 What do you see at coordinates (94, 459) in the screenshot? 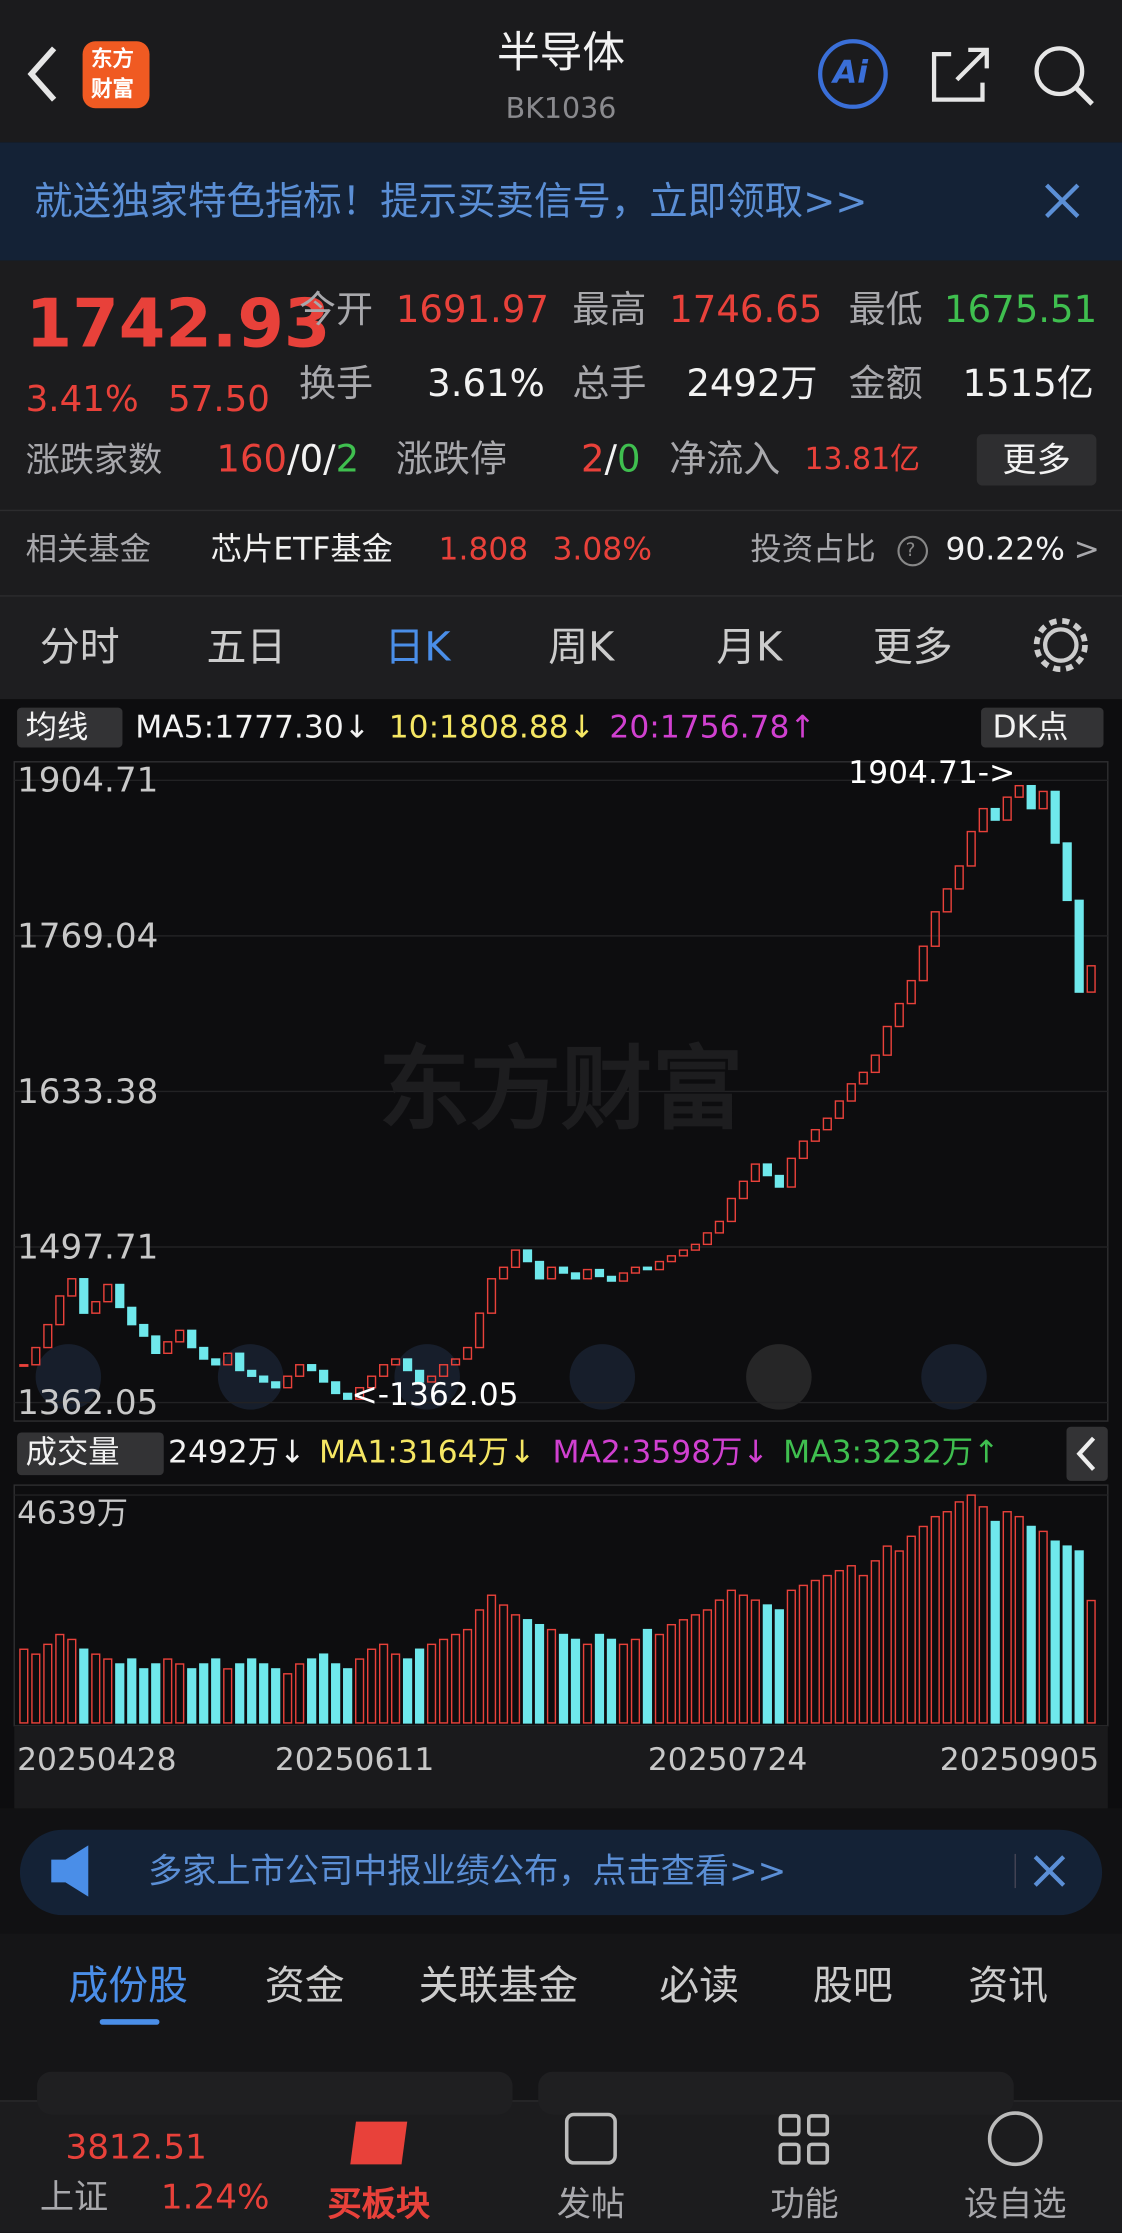
I see `breadth-label: 涨跌家数` at bounding box center [94, 459].